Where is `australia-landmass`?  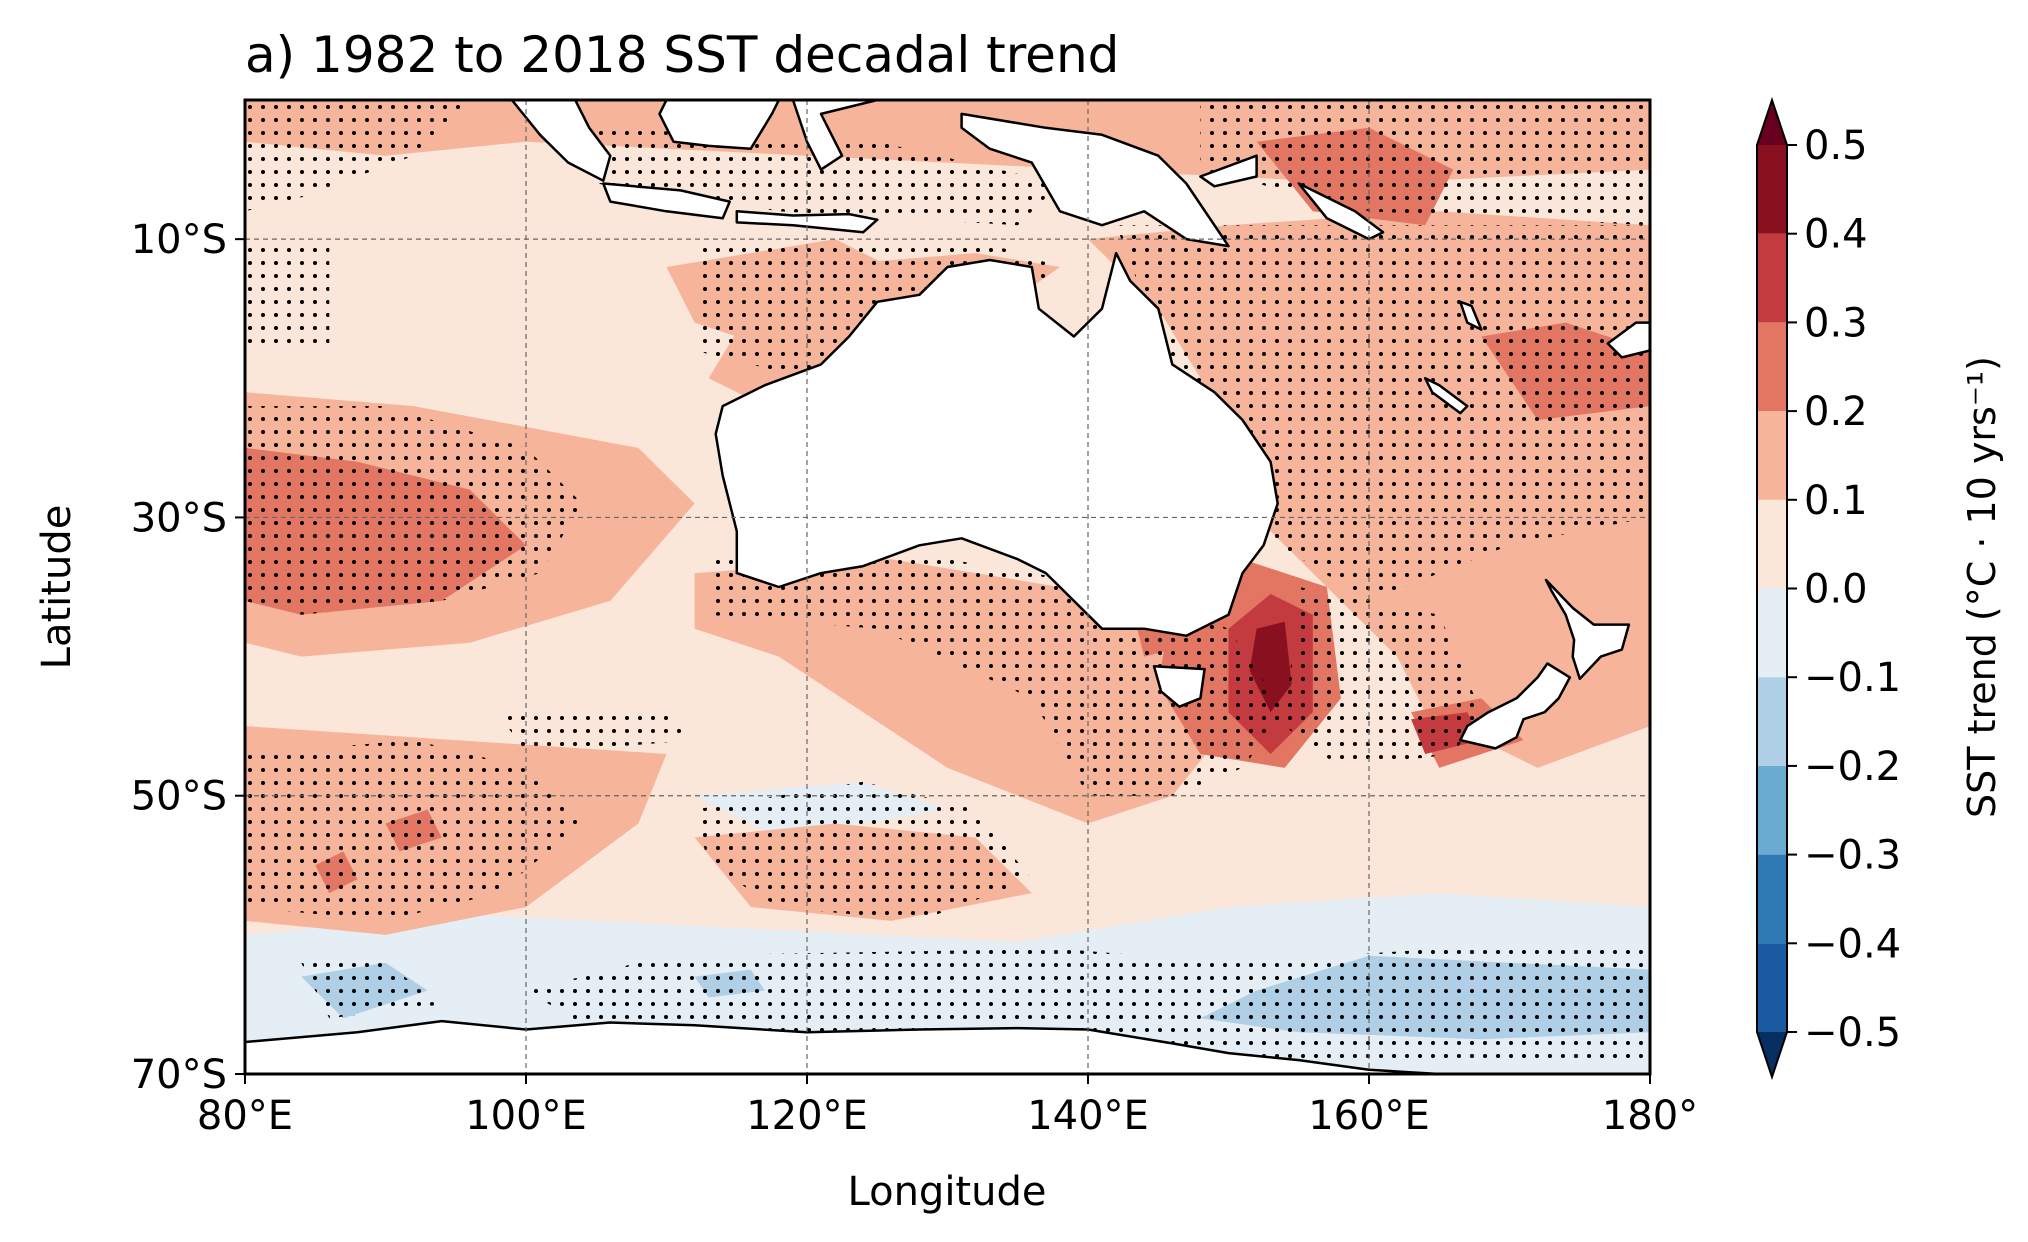
australia-landmass is located at coordinates (996, 444).